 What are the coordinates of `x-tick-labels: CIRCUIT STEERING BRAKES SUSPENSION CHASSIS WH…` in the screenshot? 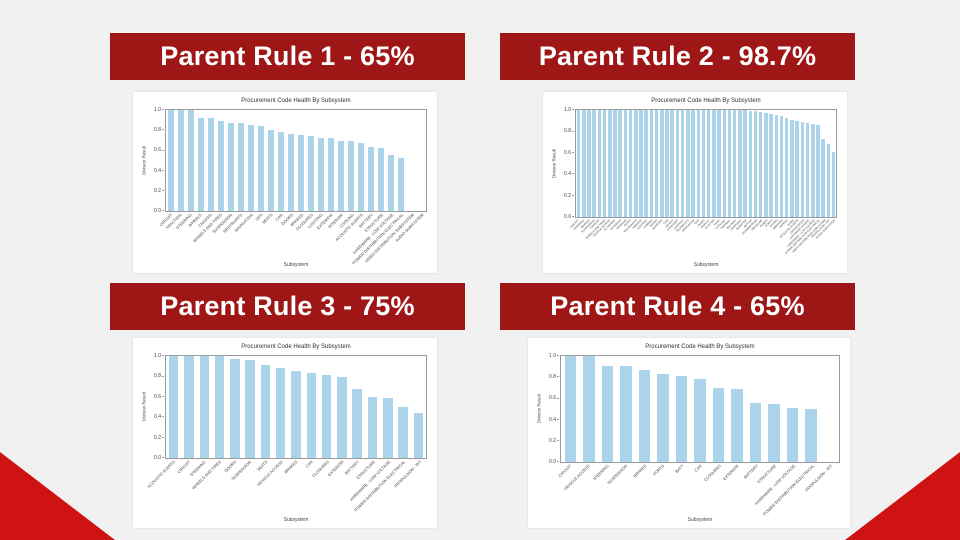 It's located at (703, 240).